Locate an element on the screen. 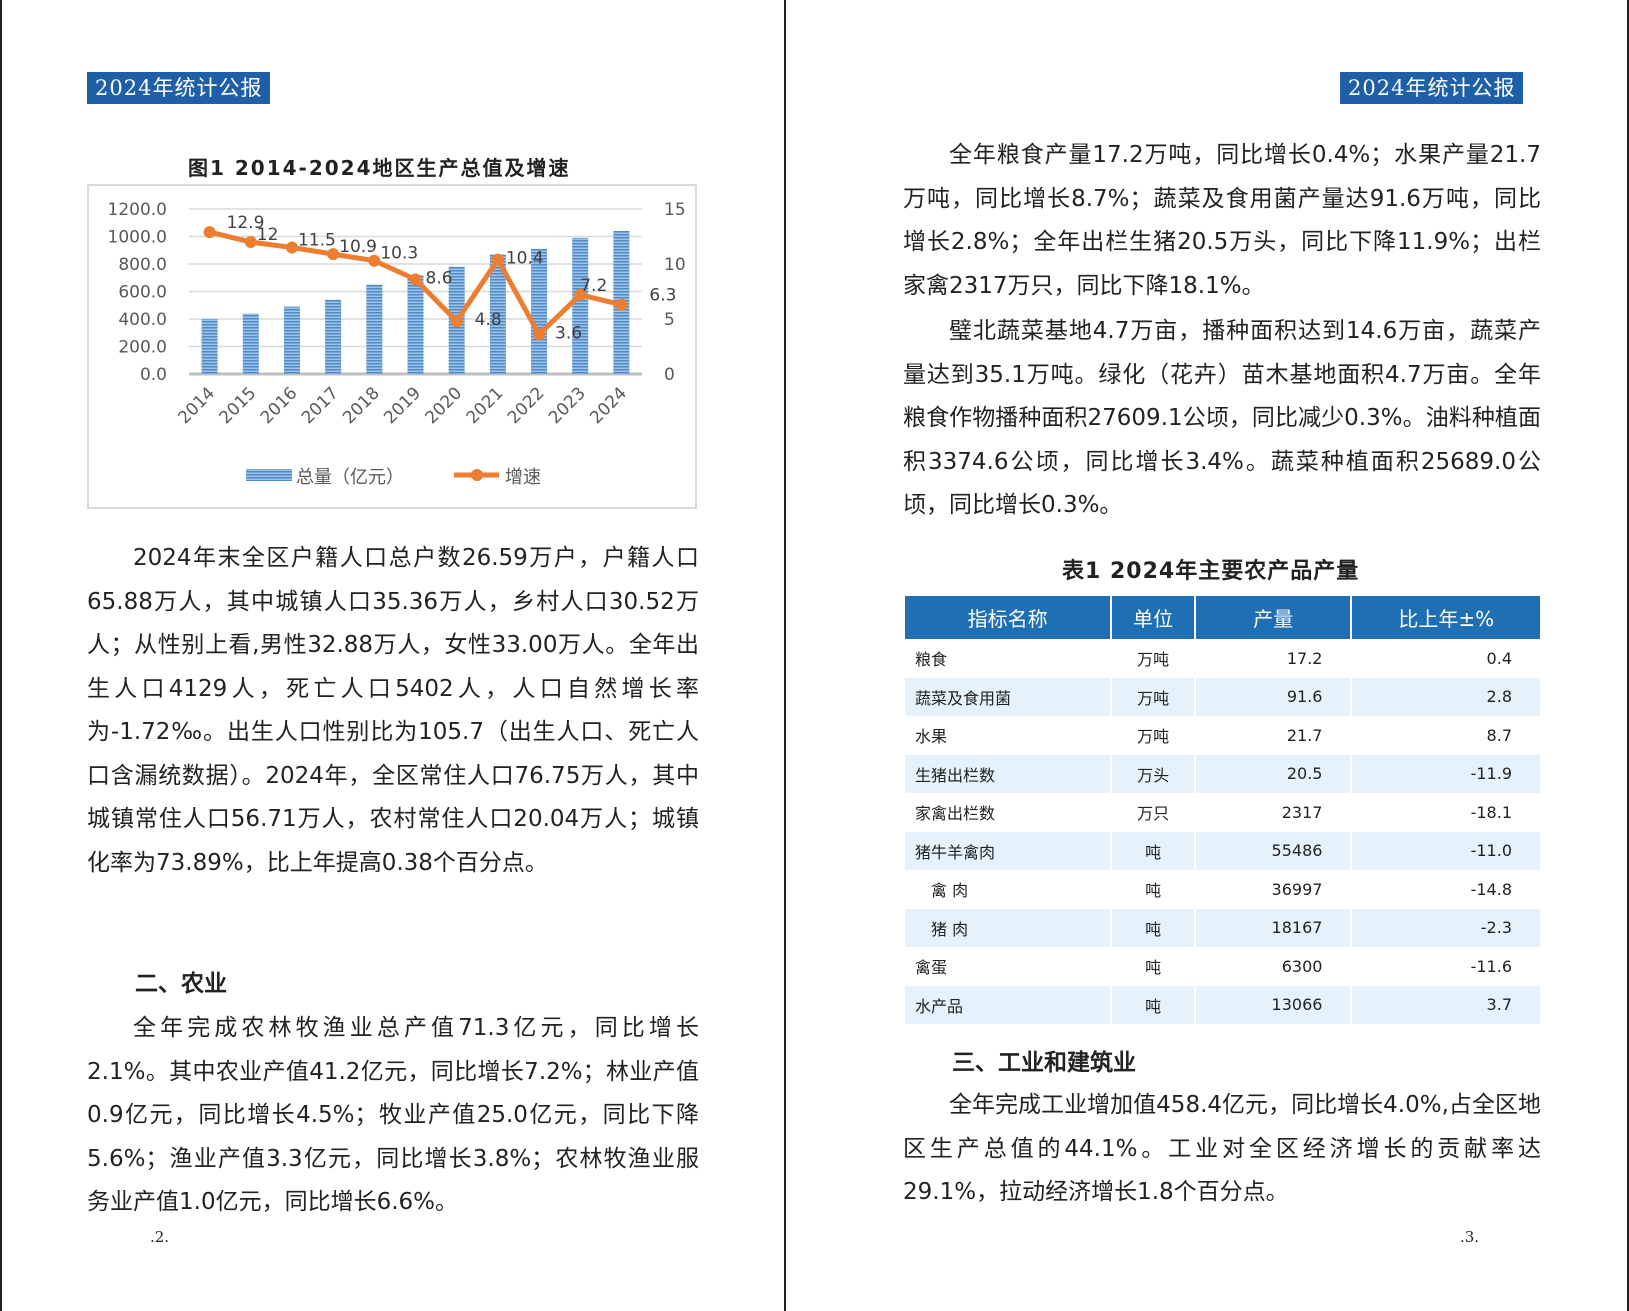 The image size is (1629, 1311). right-tick-label: 10 is located at coordinates (675, 265).